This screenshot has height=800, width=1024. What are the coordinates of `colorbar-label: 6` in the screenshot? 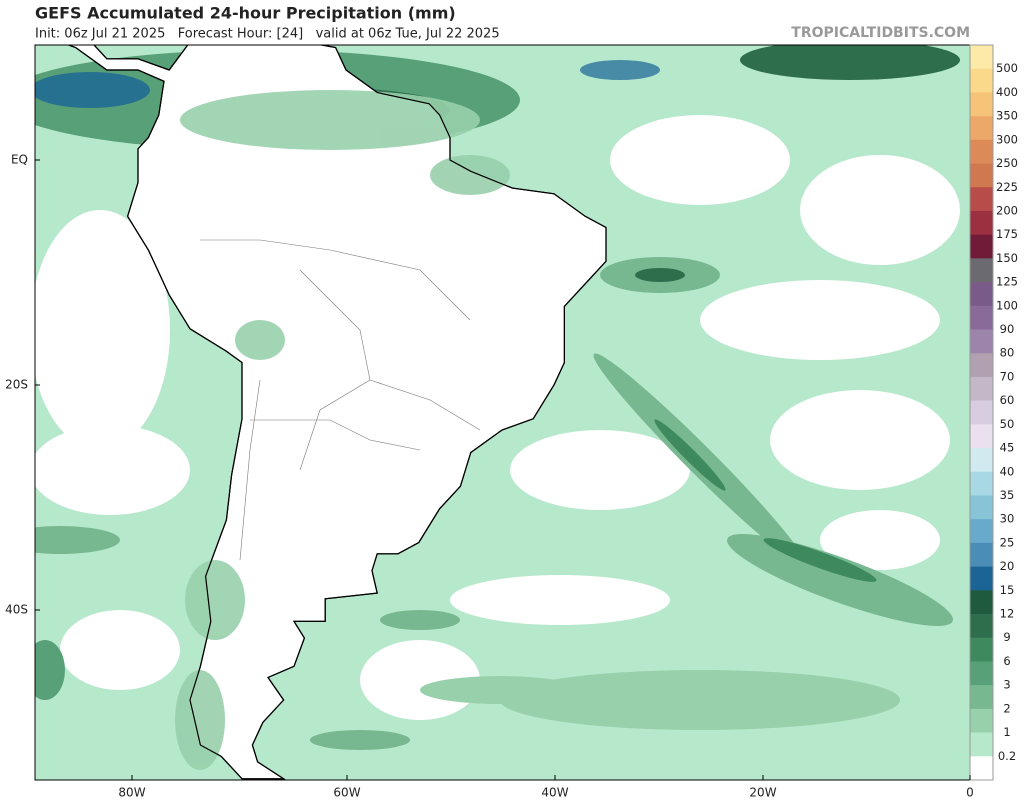 It's located at (1006, 661).